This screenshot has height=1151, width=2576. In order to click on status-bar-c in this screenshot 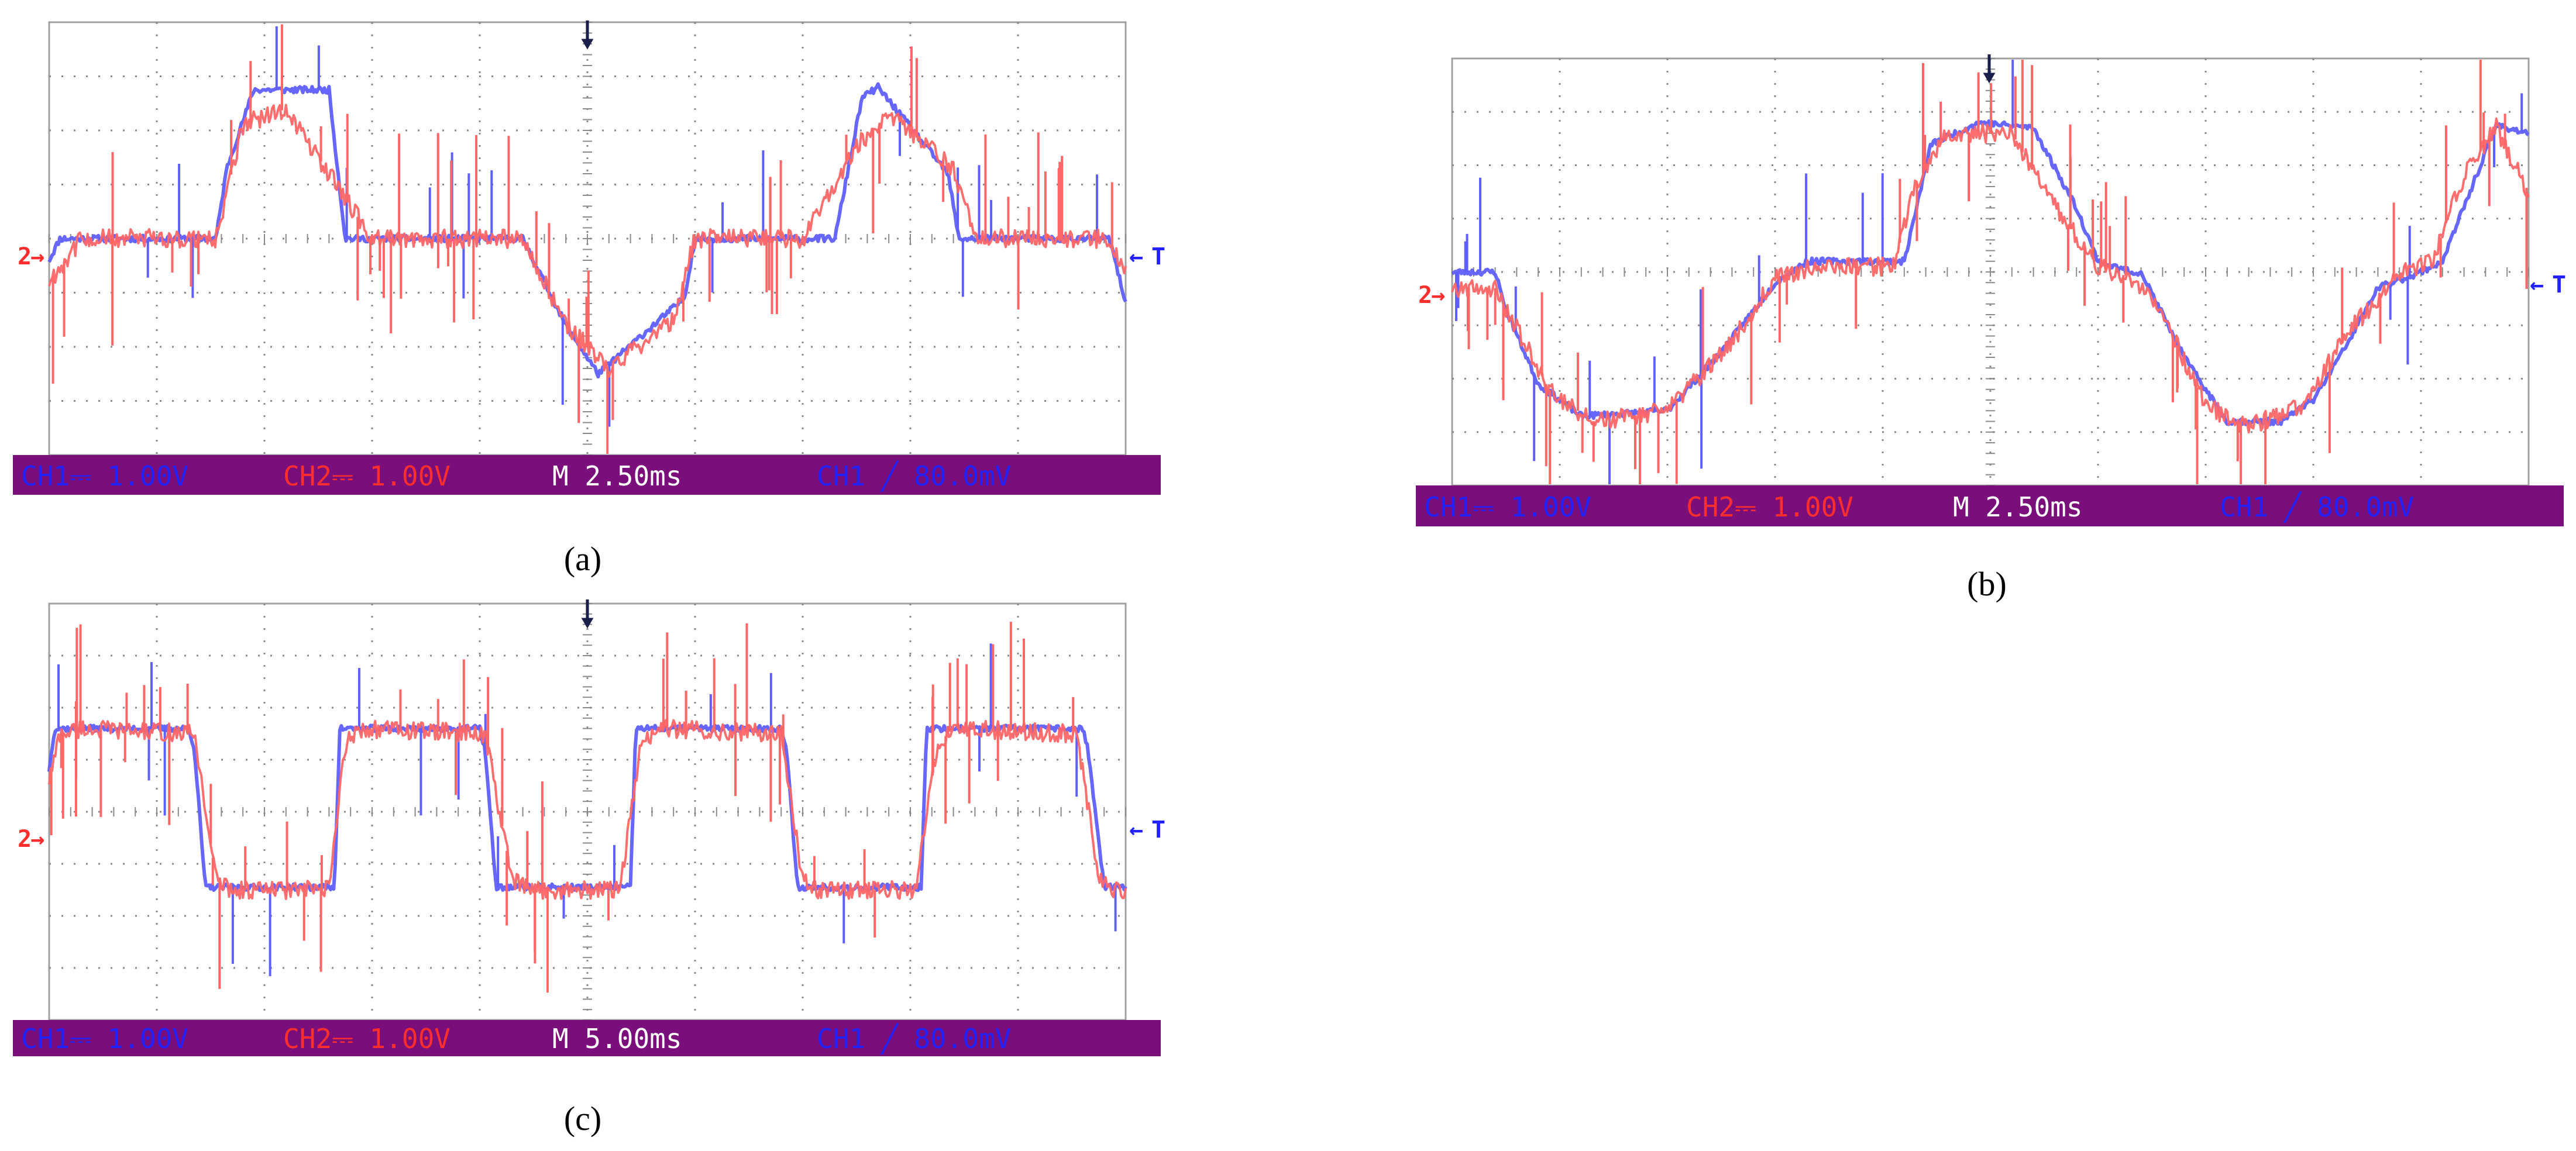, I will do `click(587, 1038)`.